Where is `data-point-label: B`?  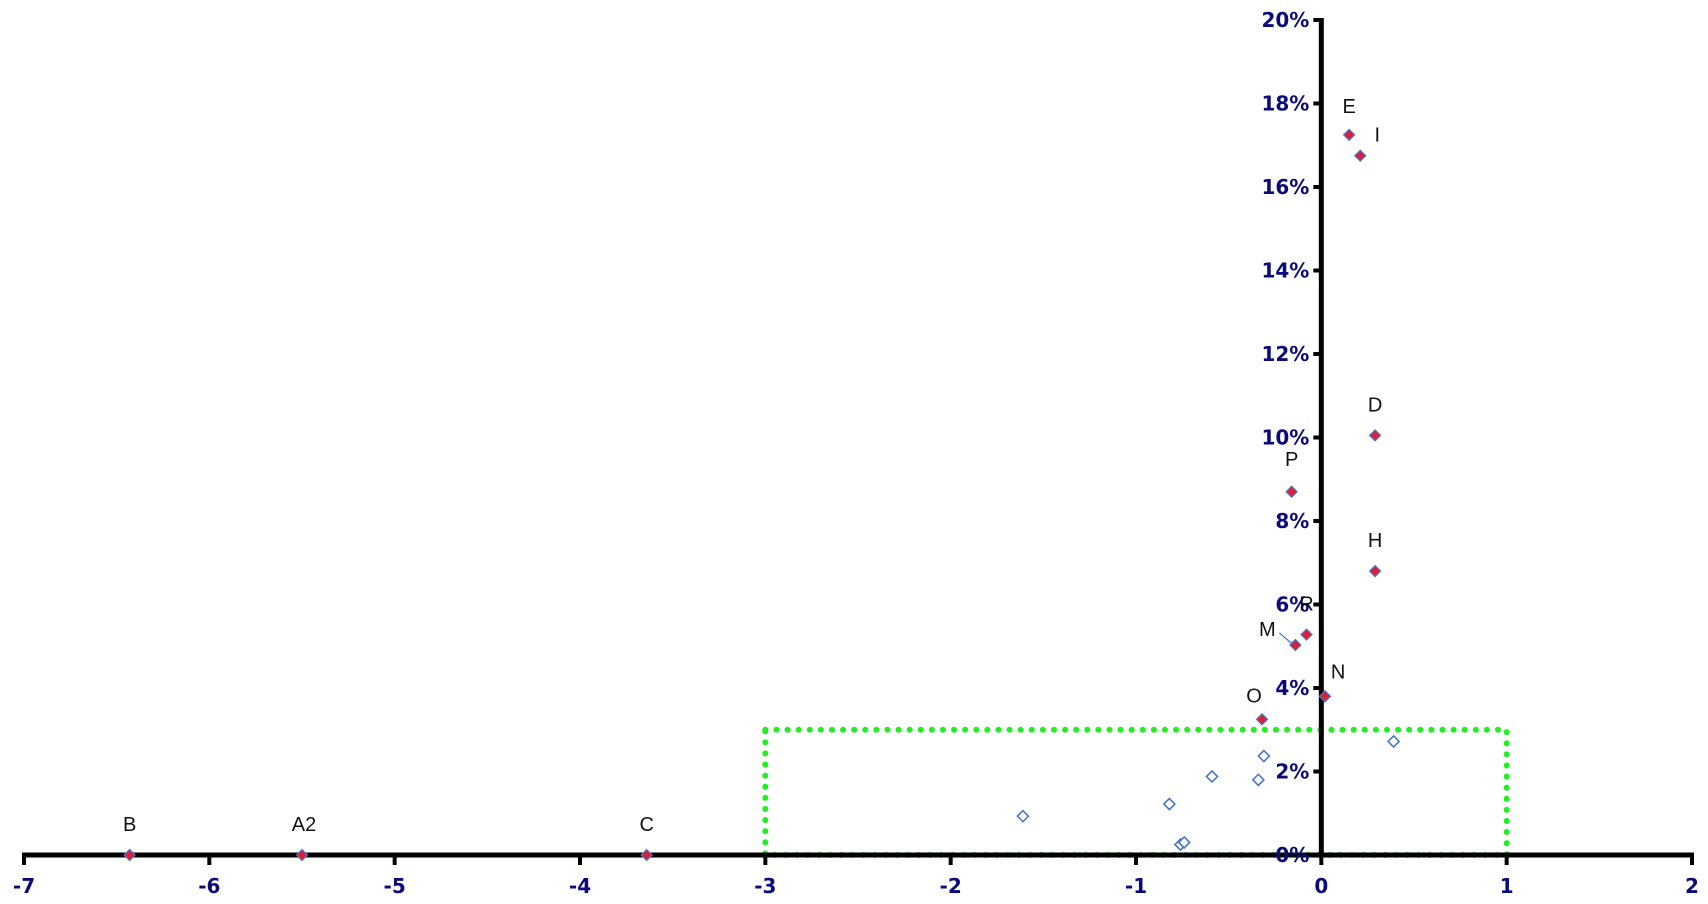 data-point-label: B is located at coordinates (129, 825).